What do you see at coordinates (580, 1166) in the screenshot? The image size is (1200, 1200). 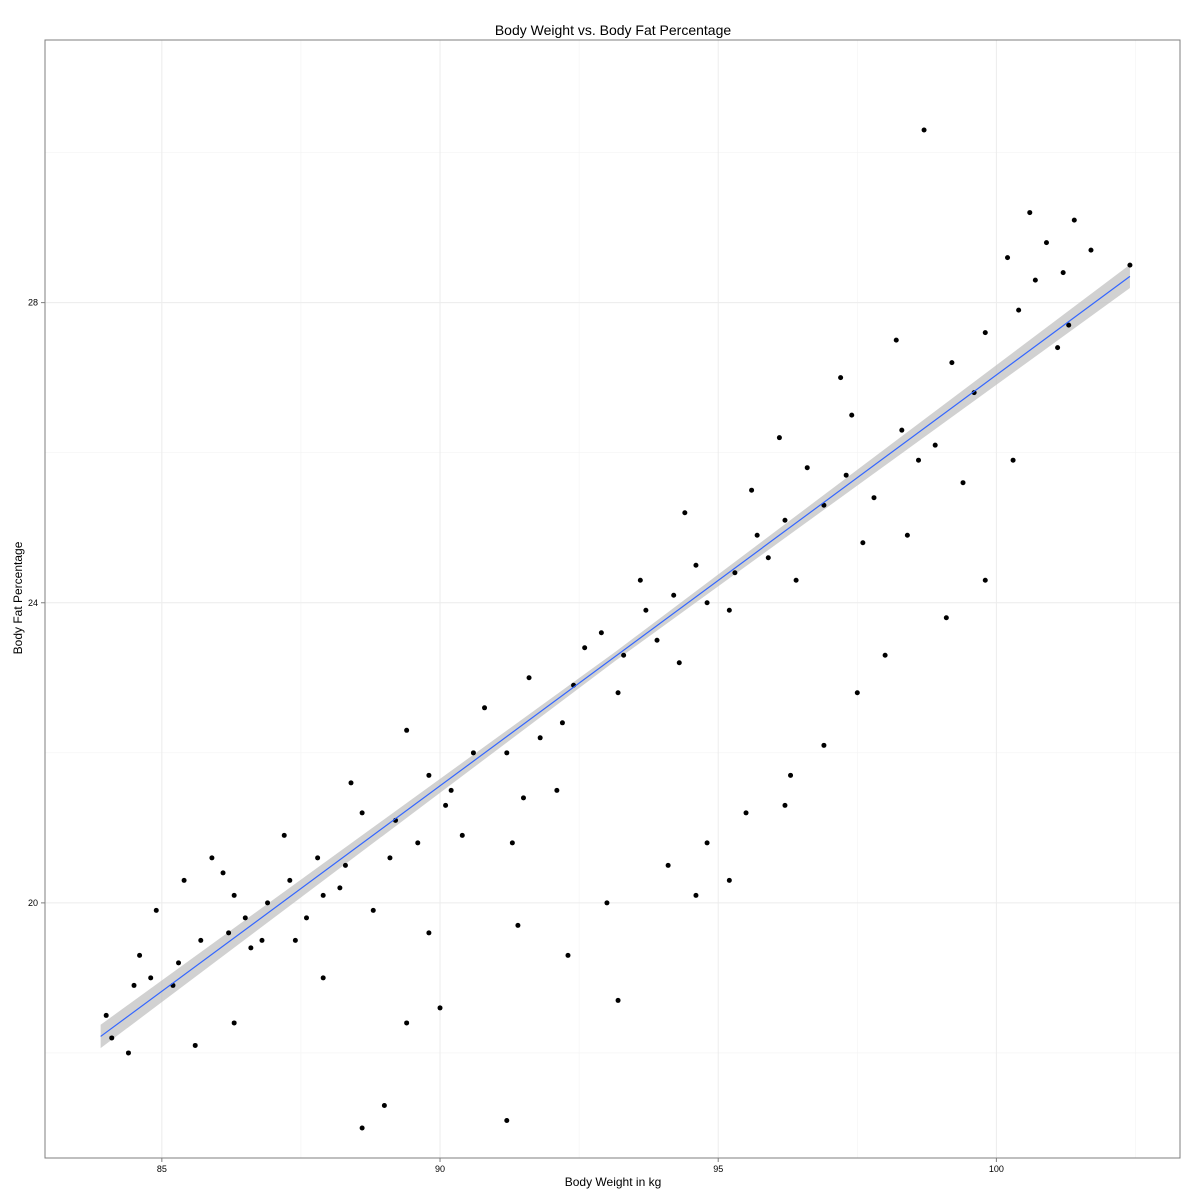 I see `x-axis-ticks: 85 90 95 100` at bounding box center [580, 1166].